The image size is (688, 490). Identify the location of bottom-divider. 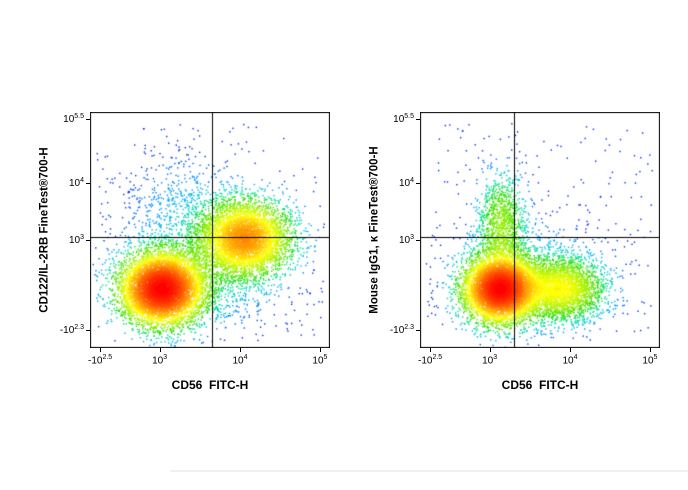
(429, 471).